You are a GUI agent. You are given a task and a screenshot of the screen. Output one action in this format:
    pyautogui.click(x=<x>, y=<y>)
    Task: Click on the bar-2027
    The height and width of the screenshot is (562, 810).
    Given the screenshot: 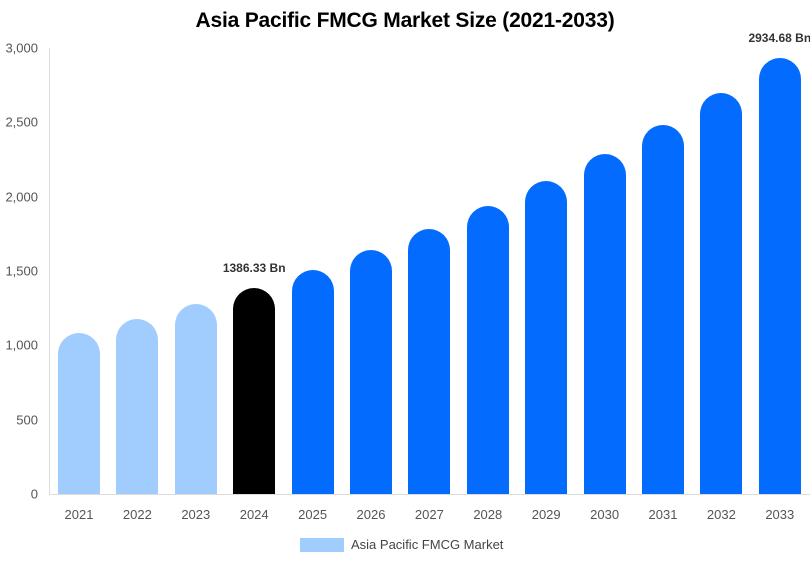 What is the action you would take?
    pyautogui.click(x=429, y=361)
    